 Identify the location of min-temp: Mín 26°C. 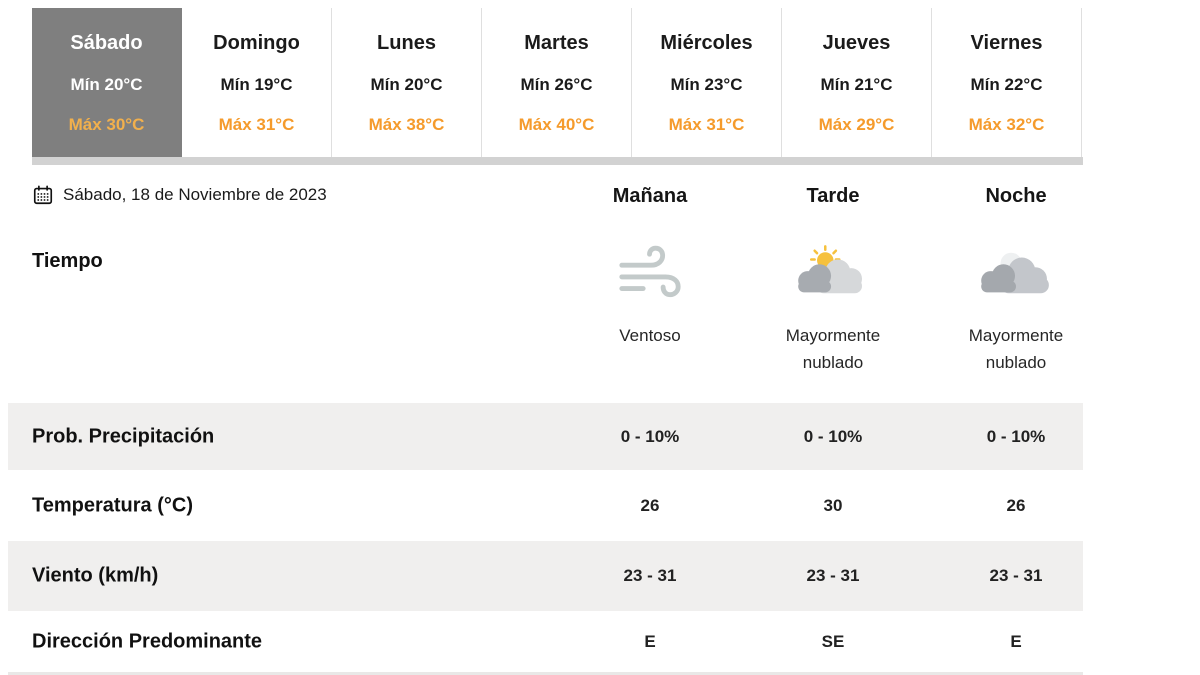
(556, 84).